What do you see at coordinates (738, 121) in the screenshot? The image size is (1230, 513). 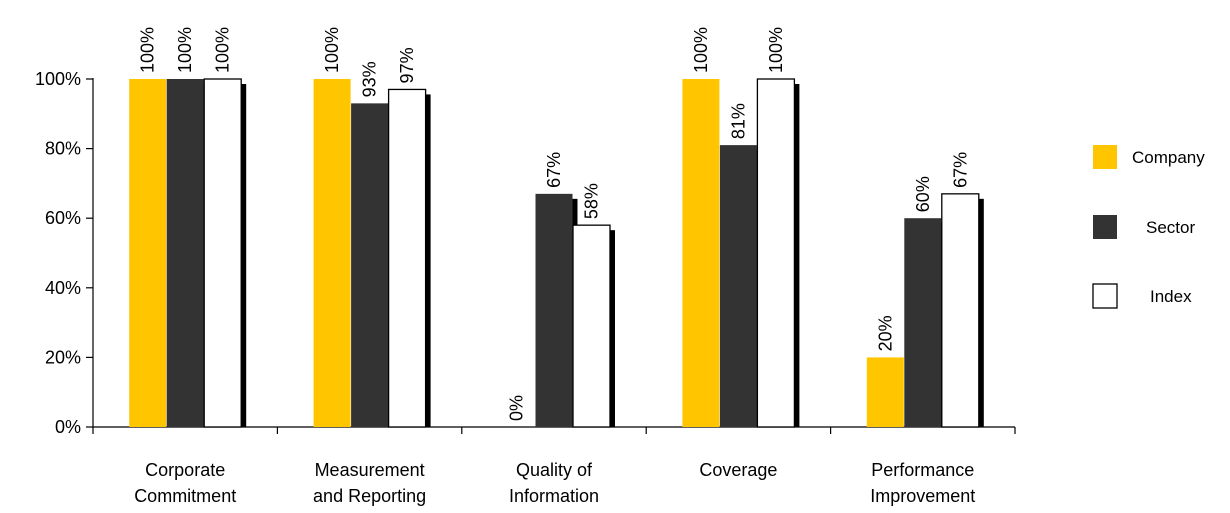 I see `data-label: 81%` at bounding box center [738, 121].